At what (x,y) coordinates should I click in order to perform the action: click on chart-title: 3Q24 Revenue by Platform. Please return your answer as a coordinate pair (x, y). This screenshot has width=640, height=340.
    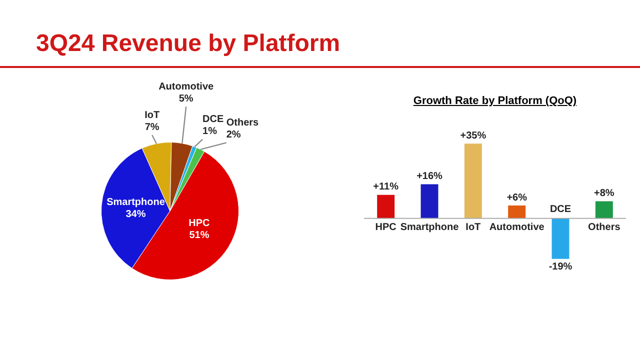
    Looking at the image, I should click on (188, 44).